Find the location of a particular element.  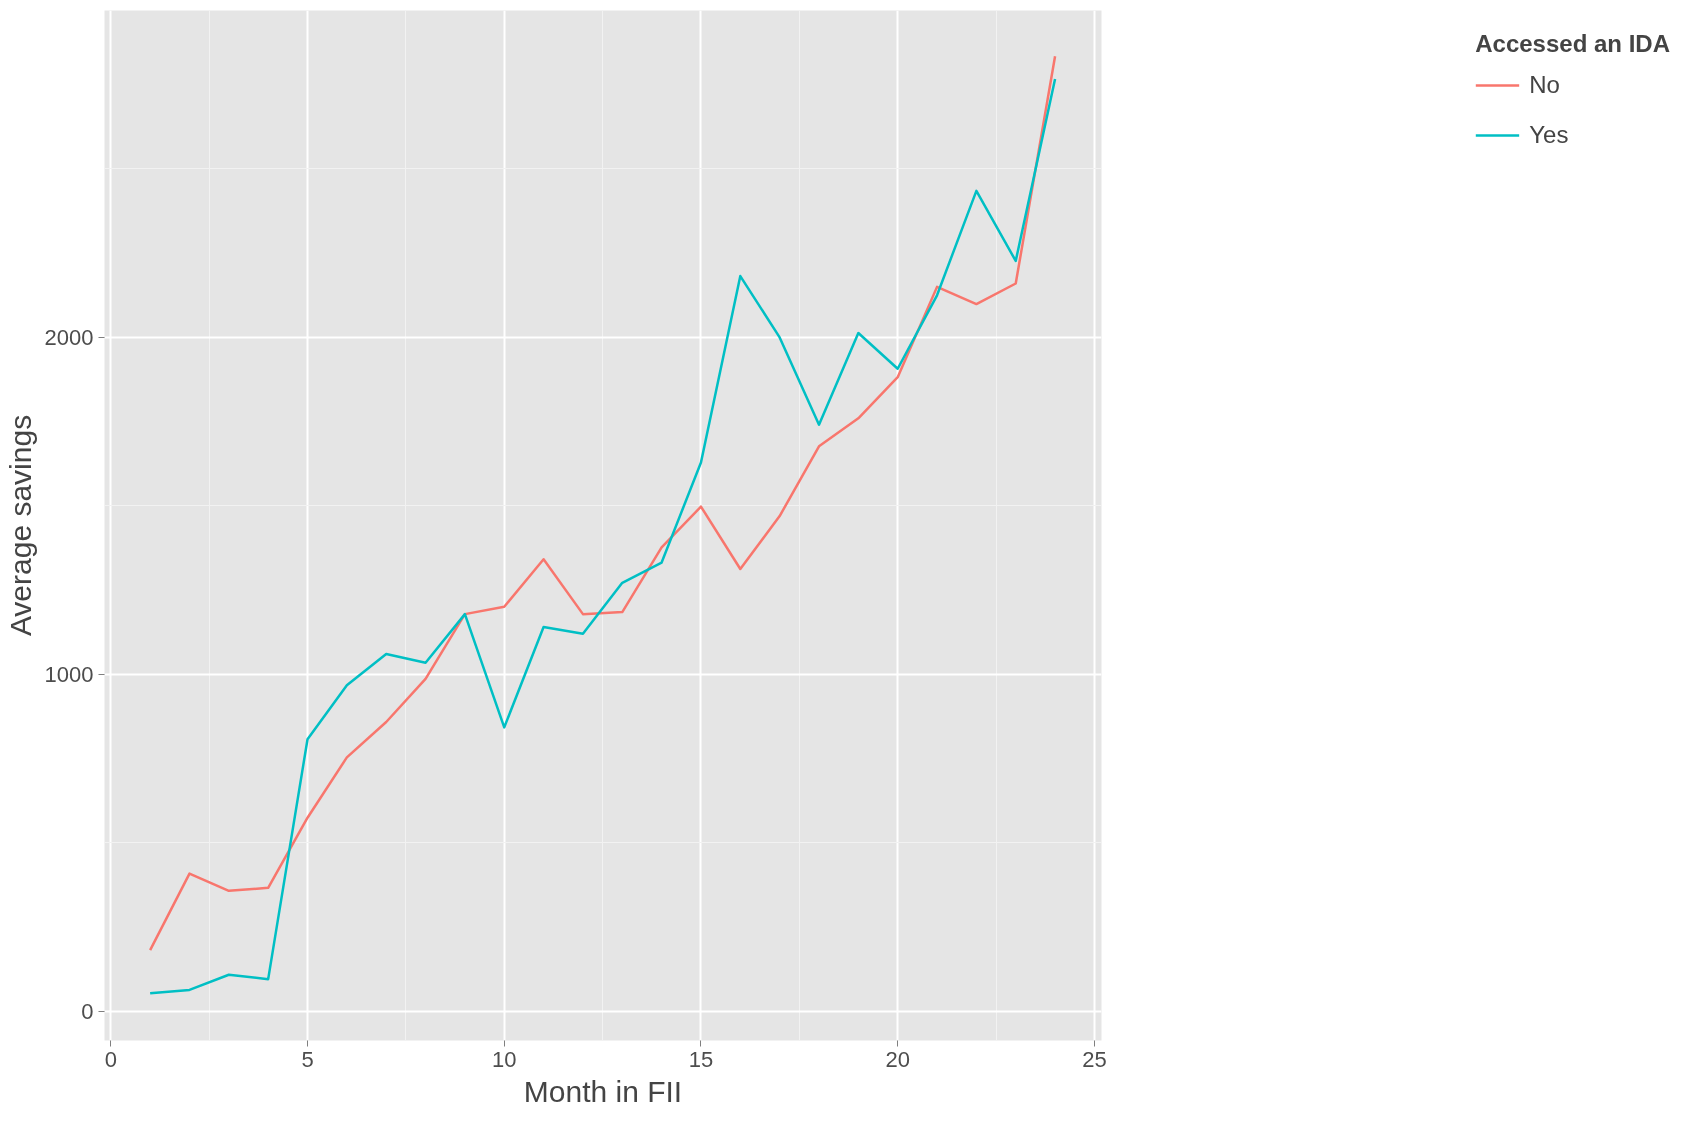

x-tick-label: 10 is located at coordinates (504, 1059).